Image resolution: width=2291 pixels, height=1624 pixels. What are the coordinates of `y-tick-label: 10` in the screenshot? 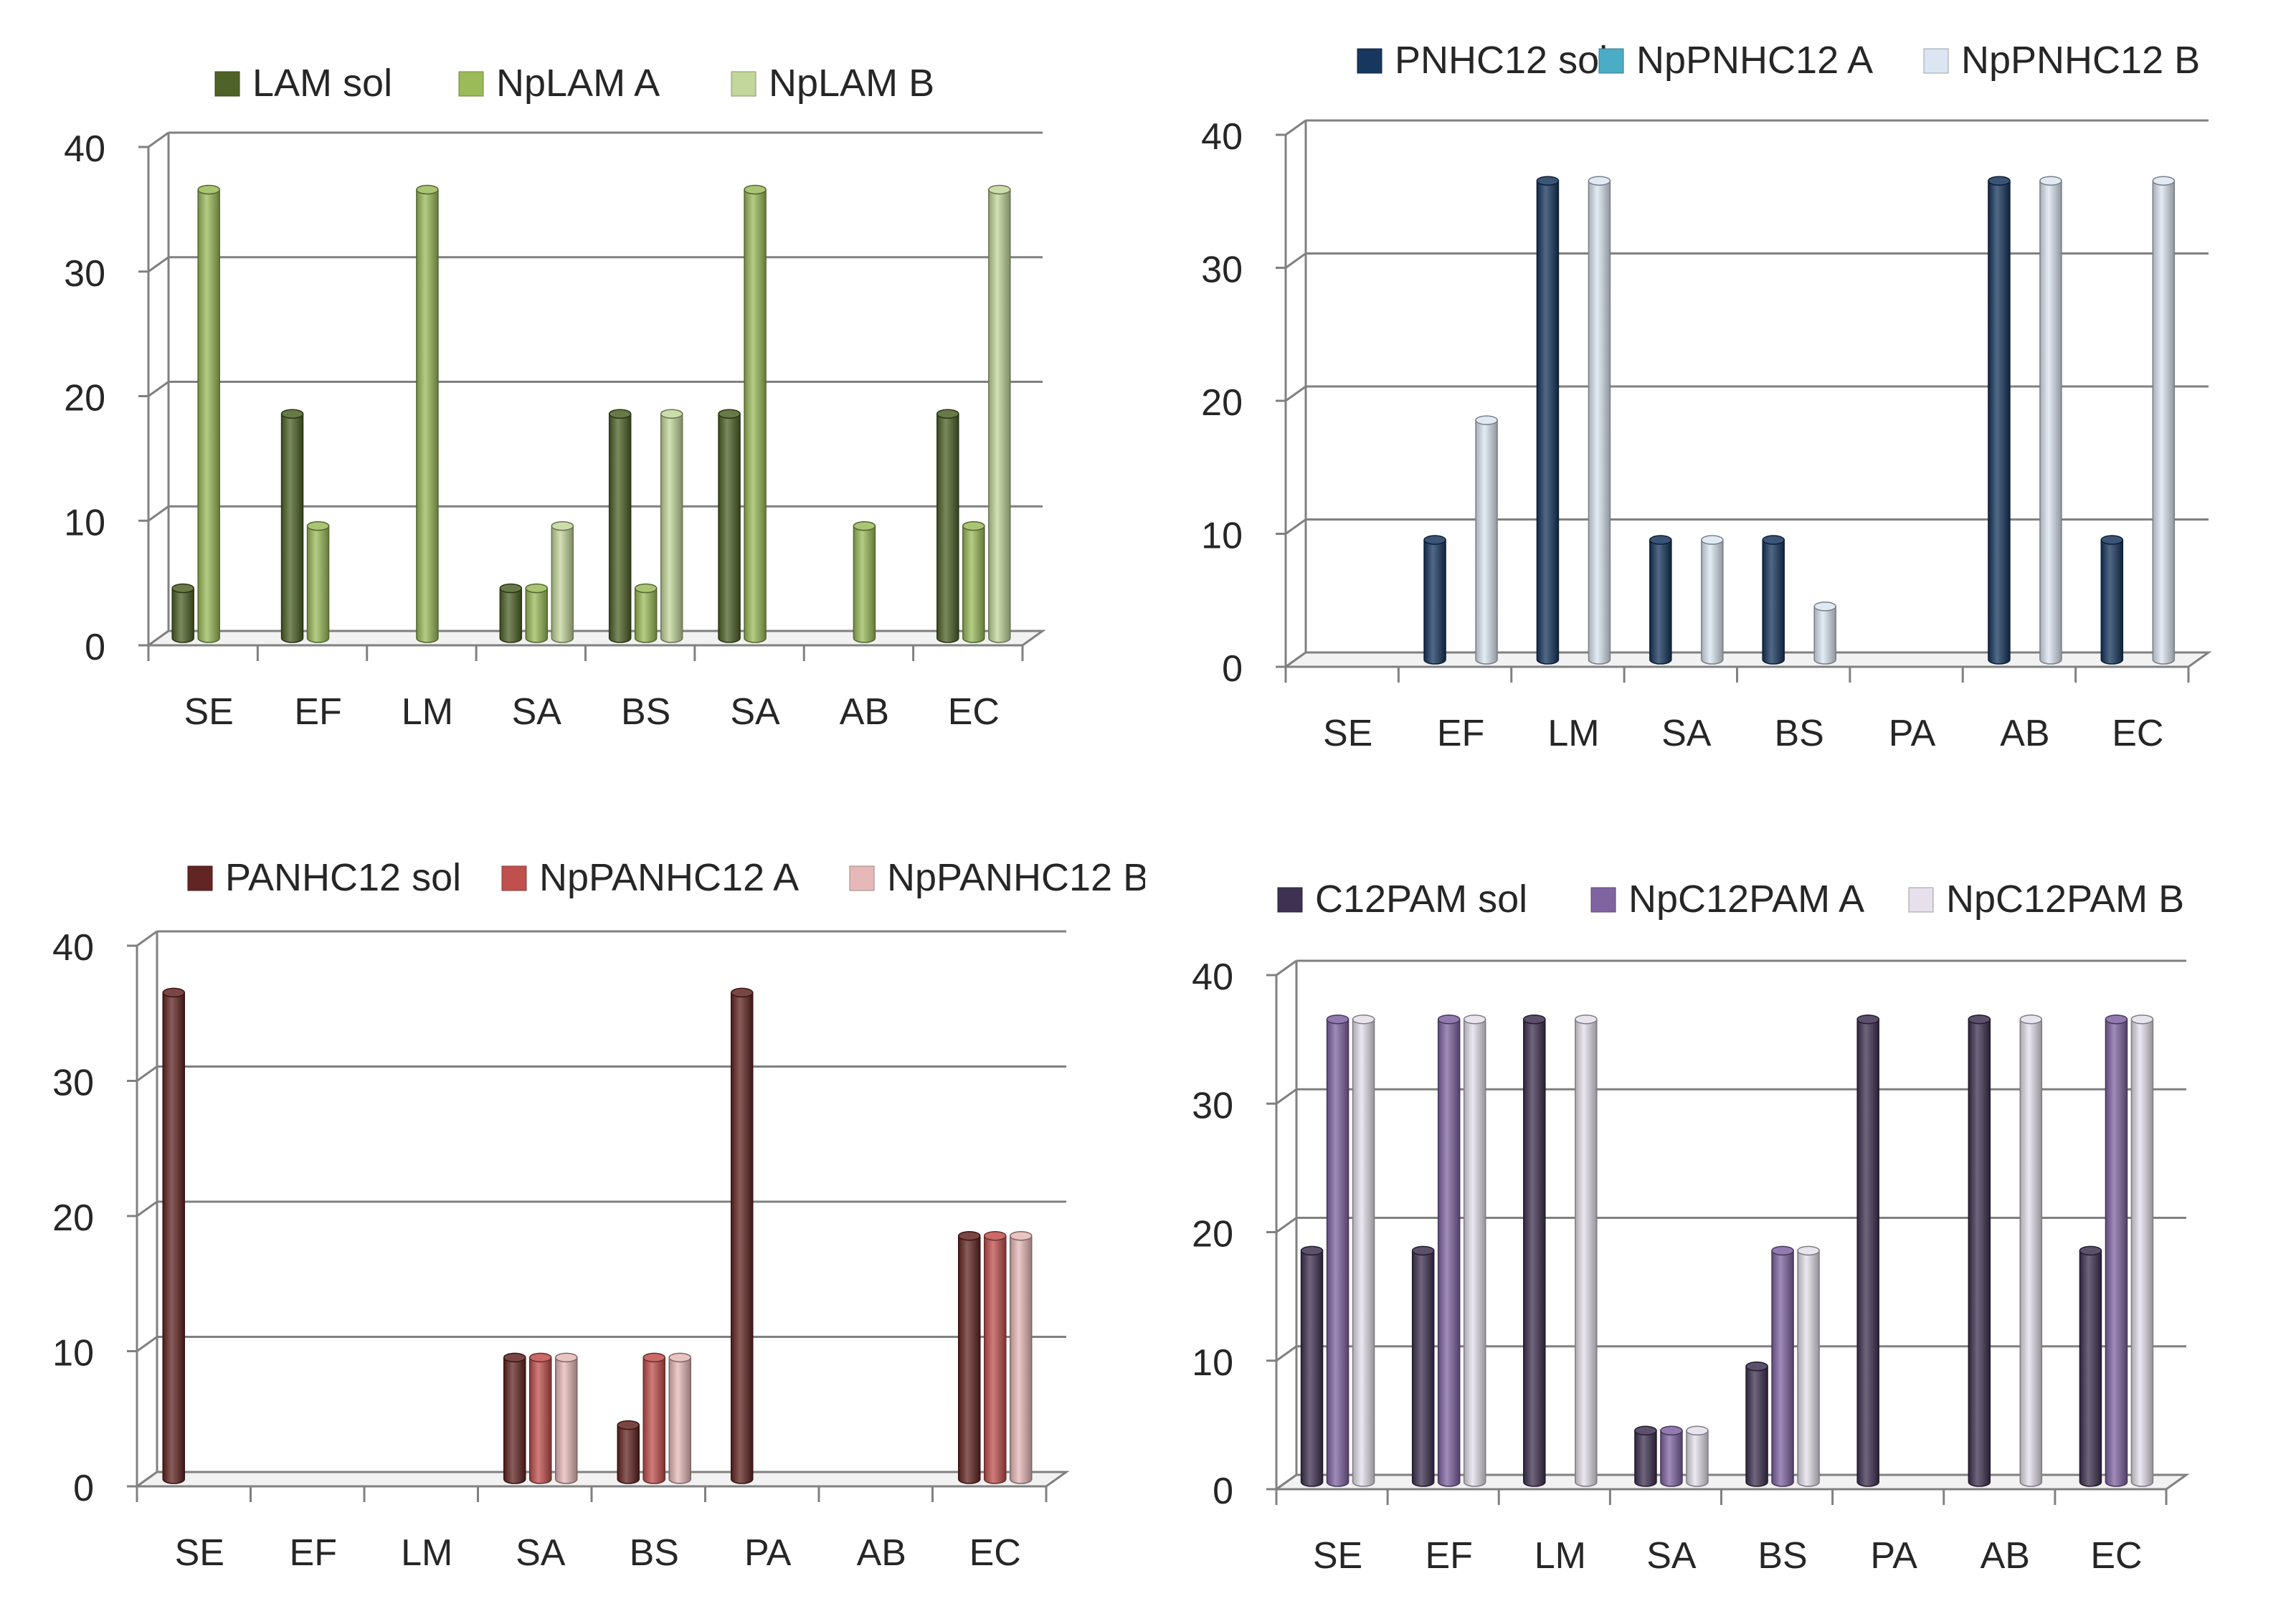 It's located at (1222, 536).